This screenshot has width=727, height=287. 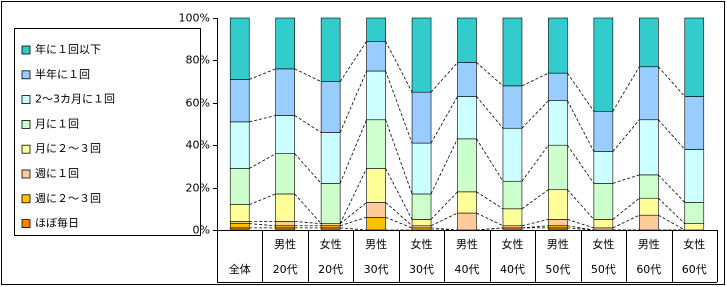 I want to click on legend-label: 月に１回, so click(x=57, y=123).